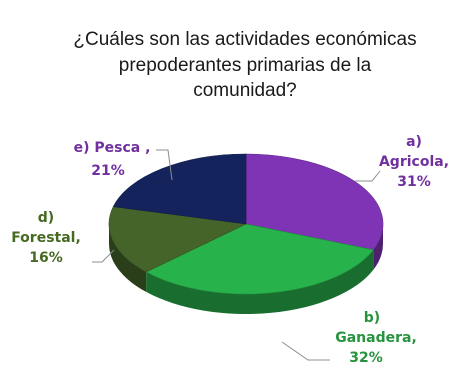 This screenshot has width=466, height=383. What do you see at coordinates (368, 176) in the screenshot?
I see `leader-line-agricola` at bounding box center [368, 176].